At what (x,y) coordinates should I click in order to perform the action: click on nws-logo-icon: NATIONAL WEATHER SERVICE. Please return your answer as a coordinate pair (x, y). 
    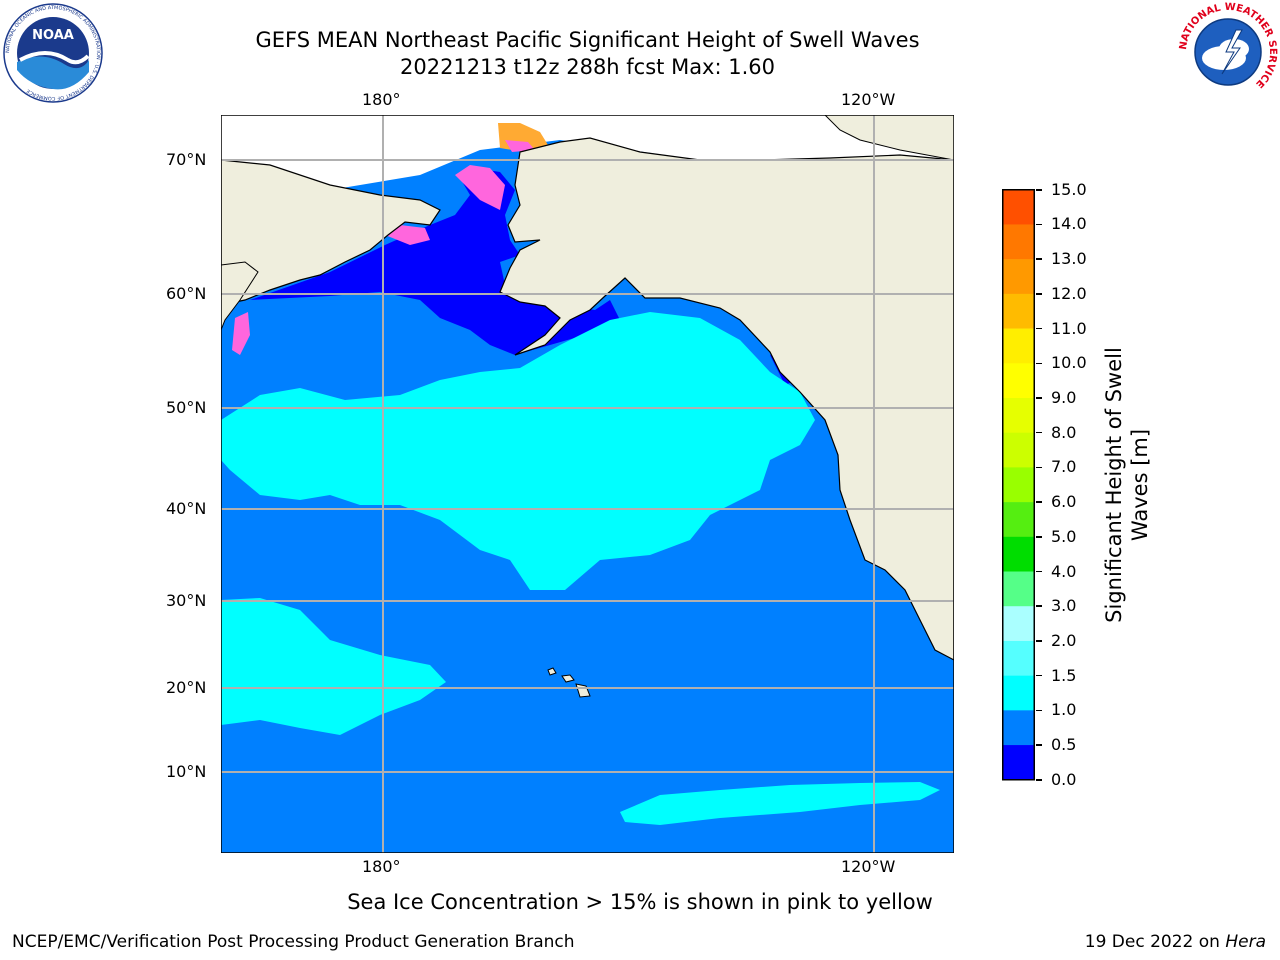
    Looking at the image, I should click on (1228, 51).